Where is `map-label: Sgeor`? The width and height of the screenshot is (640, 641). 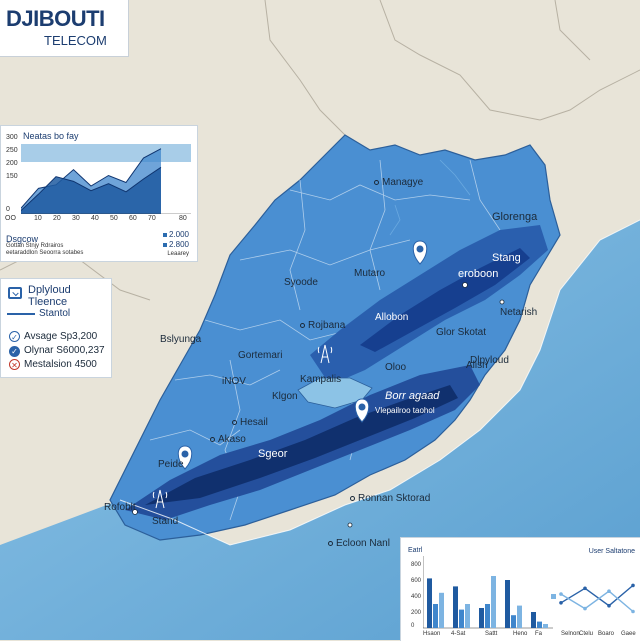
map-label: Sgeor is located at coordinates (273, 454).